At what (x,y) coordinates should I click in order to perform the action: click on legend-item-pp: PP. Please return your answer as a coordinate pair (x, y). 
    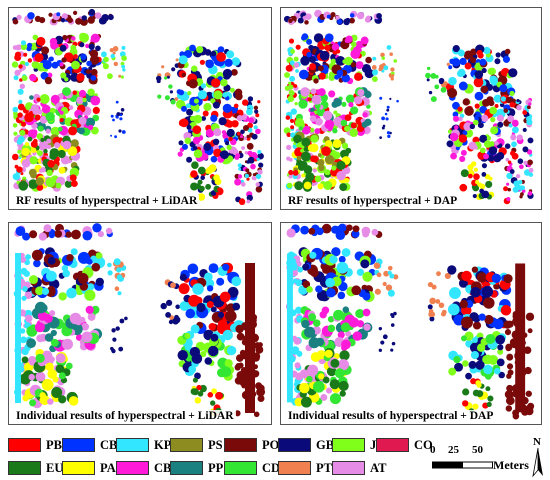
    Looking at the image, I should click on (196, 468).